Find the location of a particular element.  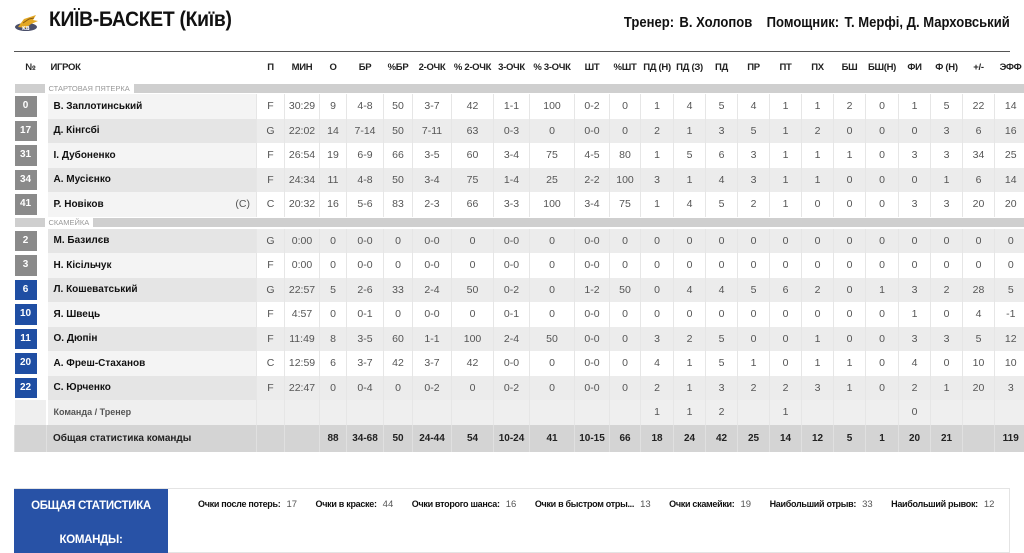

stat-cell: 75 is located at coordinates (552, 155).